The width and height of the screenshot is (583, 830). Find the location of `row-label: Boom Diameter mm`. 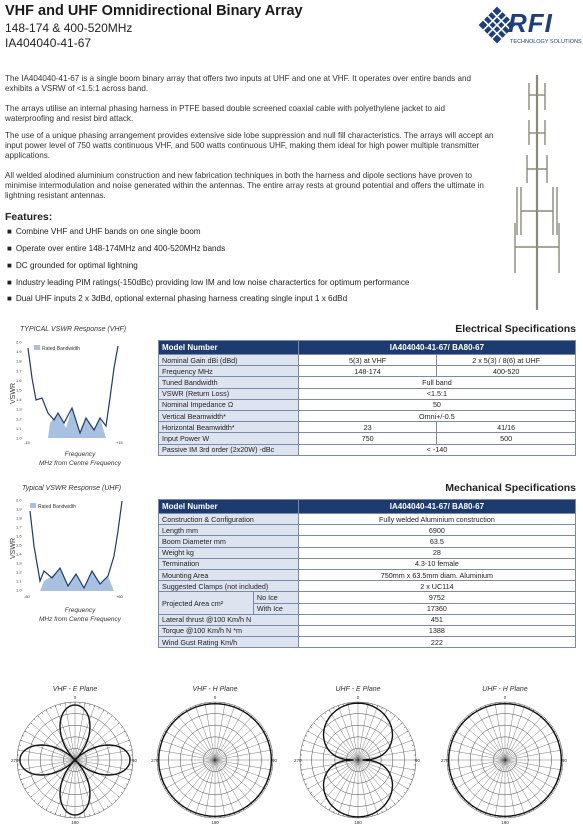

row-label: Boom Diameter mm is located at coordinates (228, 541).